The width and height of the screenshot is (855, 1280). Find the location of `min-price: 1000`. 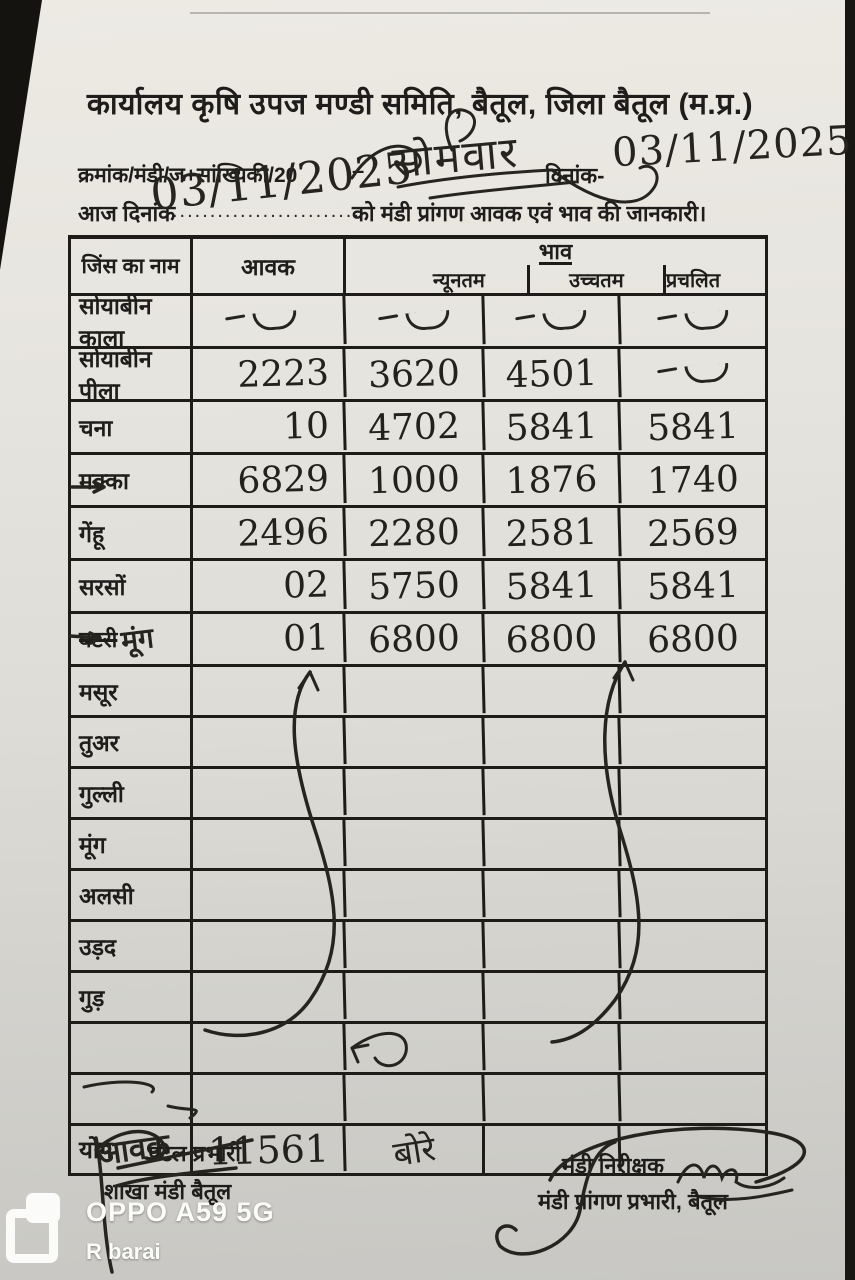

min-price: 1000 is located at coordinates (415, 480).